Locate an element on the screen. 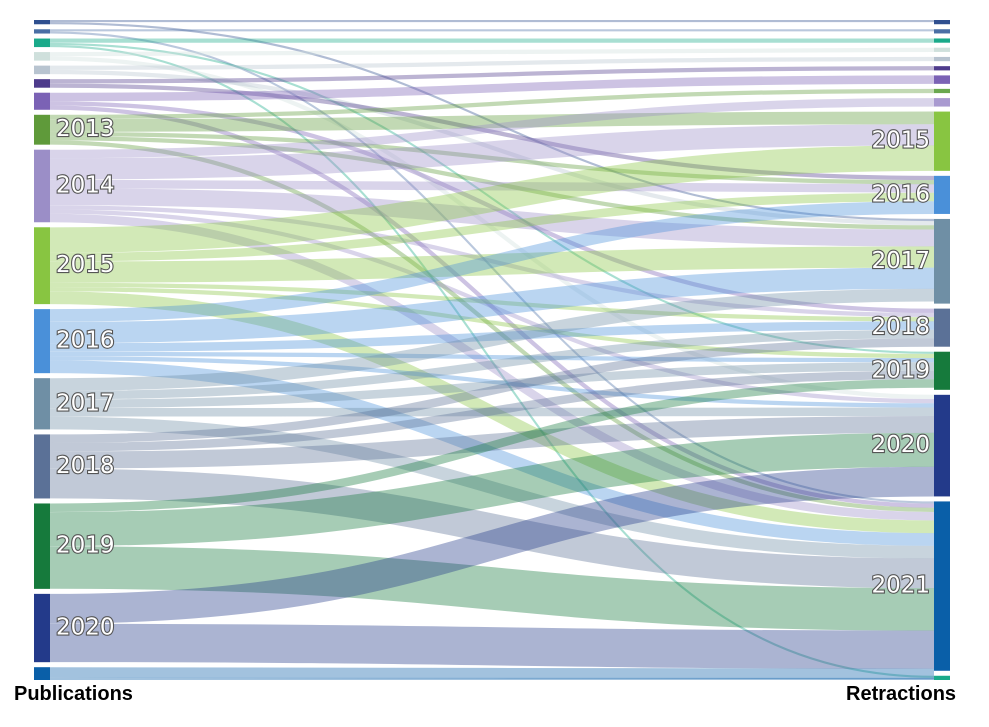 This screenshot has height=727, width=989. node-left-l2012a is located at coordinates (42, 83).